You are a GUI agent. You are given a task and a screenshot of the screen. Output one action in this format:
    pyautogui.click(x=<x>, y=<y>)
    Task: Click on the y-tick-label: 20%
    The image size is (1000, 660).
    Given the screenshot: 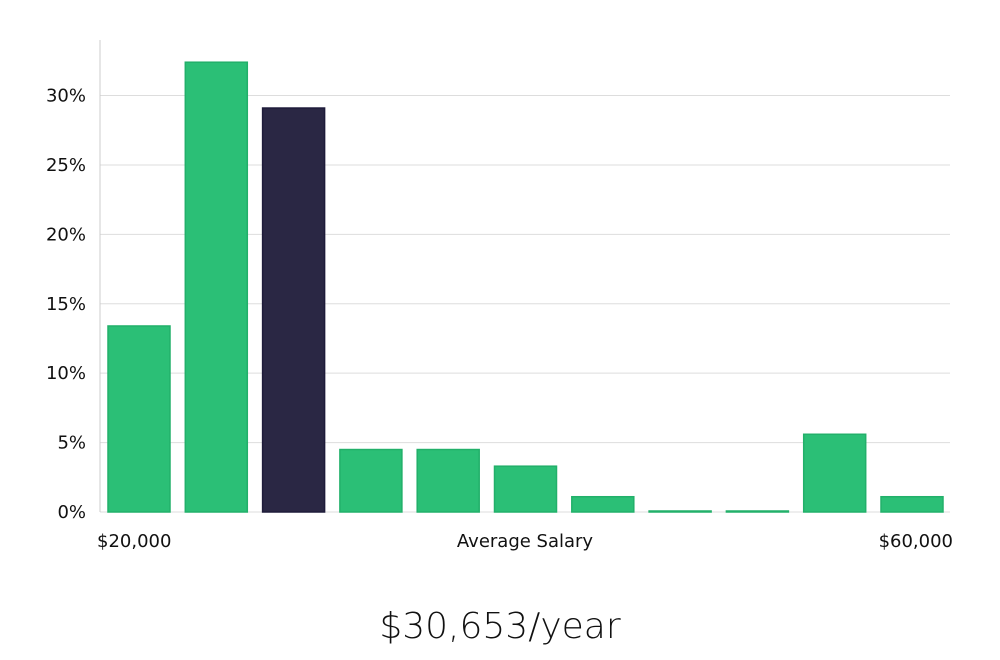 What is the action you would take?
    pyautogui.click(x=66, y=234)
    